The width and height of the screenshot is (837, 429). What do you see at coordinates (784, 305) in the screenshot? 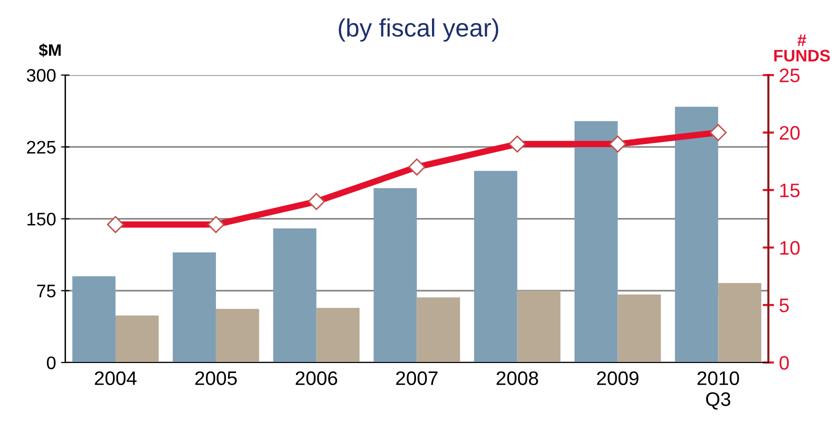
I see `y2-tick-label: 5` at bounding box center [784, 305].